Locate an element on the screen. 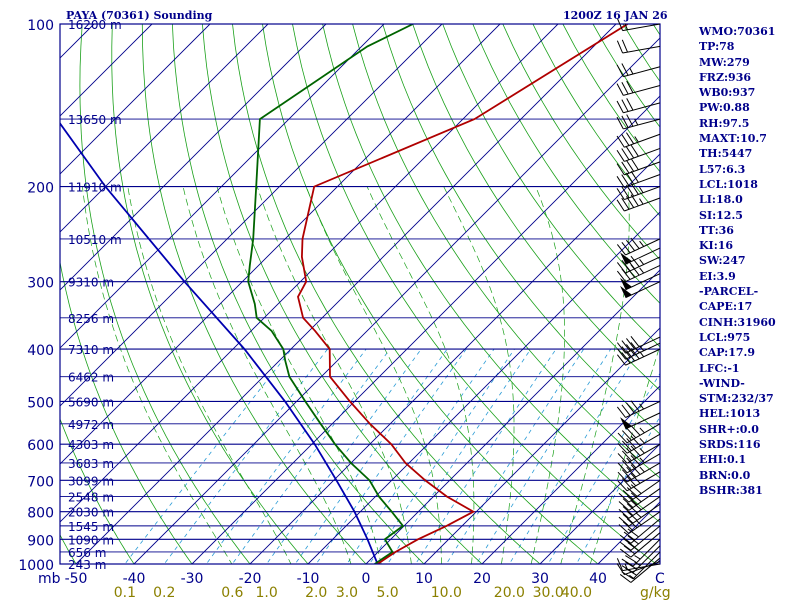 The image size is (800, 600). index-line: FRZ:936 is located at coordinates (725, 77).